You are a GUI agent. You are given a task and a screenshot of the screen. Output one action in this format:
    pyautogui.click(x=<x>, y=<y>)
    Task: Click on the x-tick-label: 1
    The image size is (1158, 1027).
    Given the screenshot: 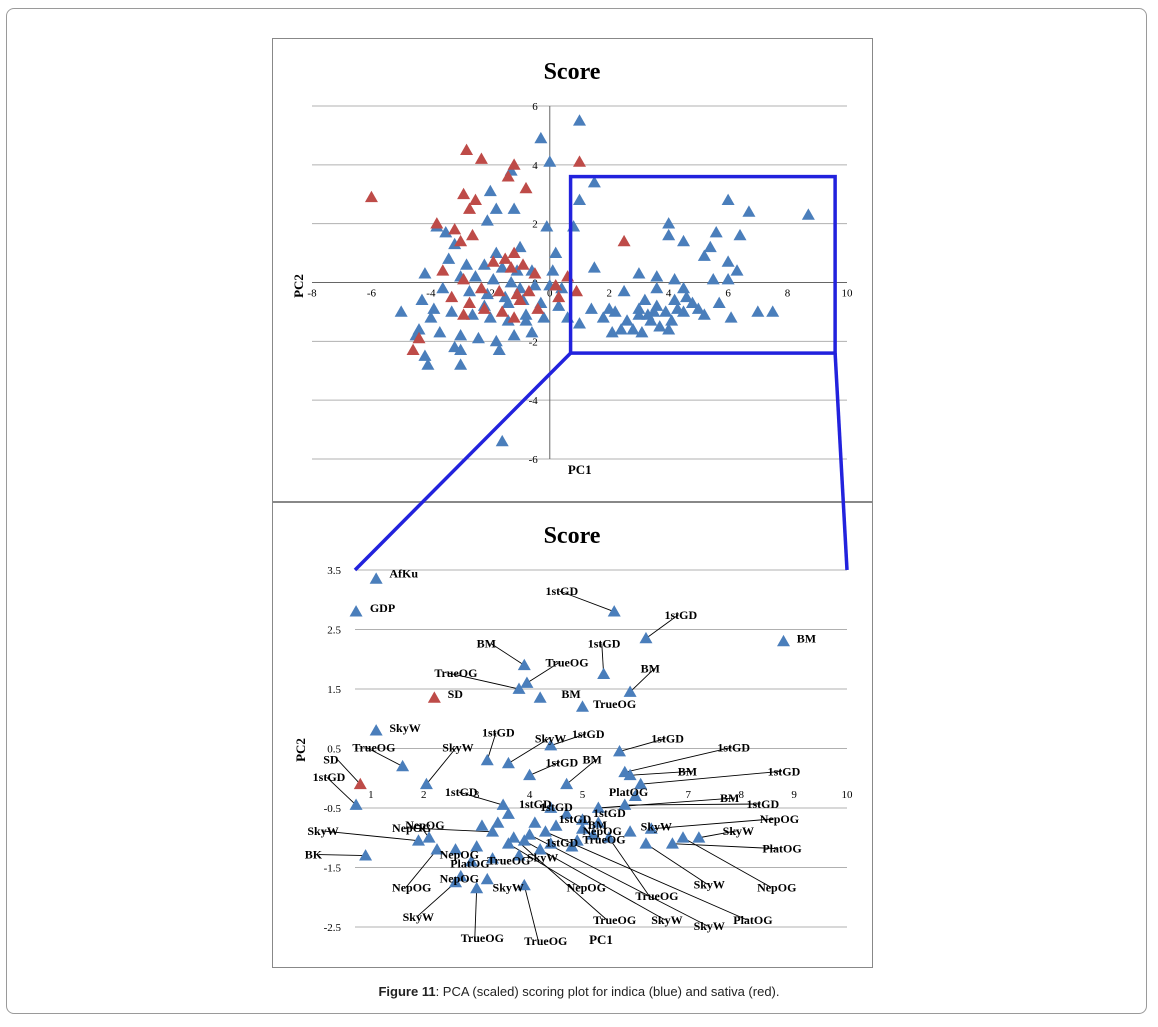 What is the action you would take?
    pyautogui.click(x=371, y=795)
    